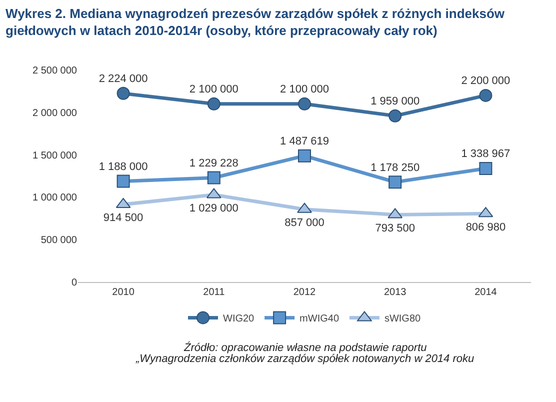  Describe the element at coordinates (320, 319) in the screenshot. I see `legend-label: mWIG40` at that location.